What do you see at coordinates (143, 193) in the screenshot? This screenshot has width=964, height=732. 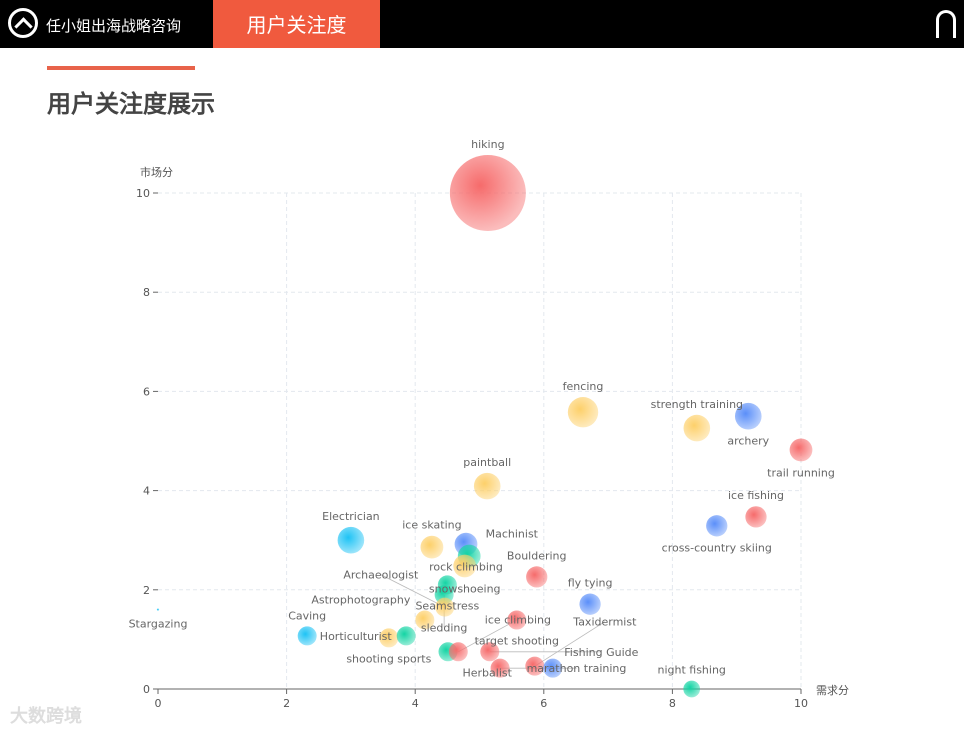 I see `y-tick-label: 10` at bounding box center [143, 193].